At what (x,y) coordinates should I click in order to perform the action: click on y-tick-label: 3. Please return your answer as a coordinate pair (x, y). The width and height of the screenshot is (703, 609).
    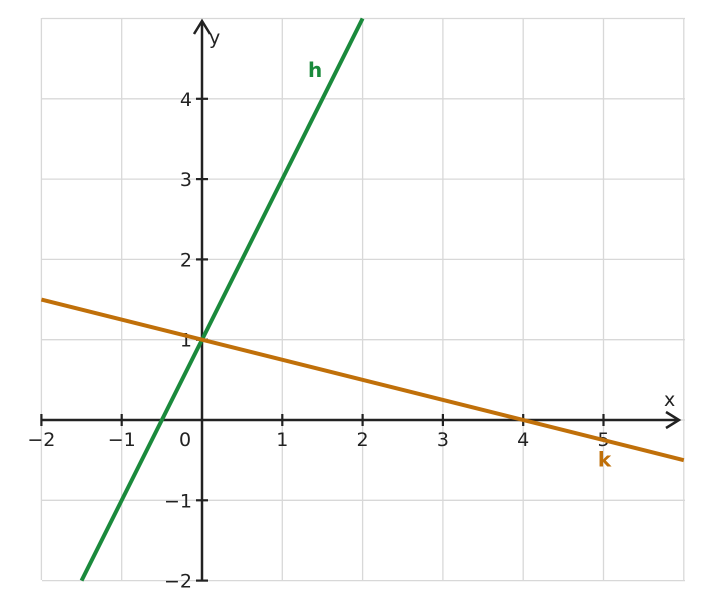
    Looking at the image, I should click on (186, 180).